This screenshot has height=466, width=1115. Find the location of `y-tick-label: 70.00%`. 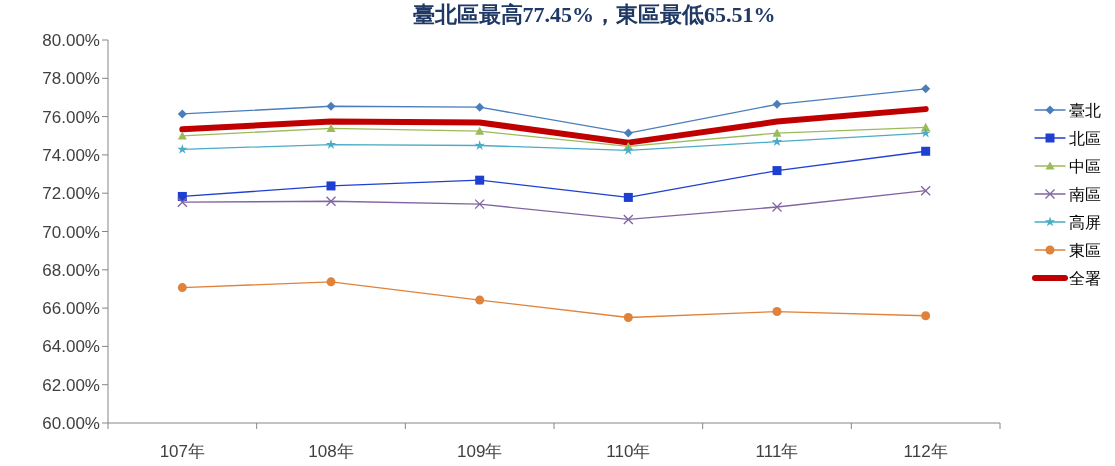

y-tick-label: 70.00% is located at coordinates (71, 232).